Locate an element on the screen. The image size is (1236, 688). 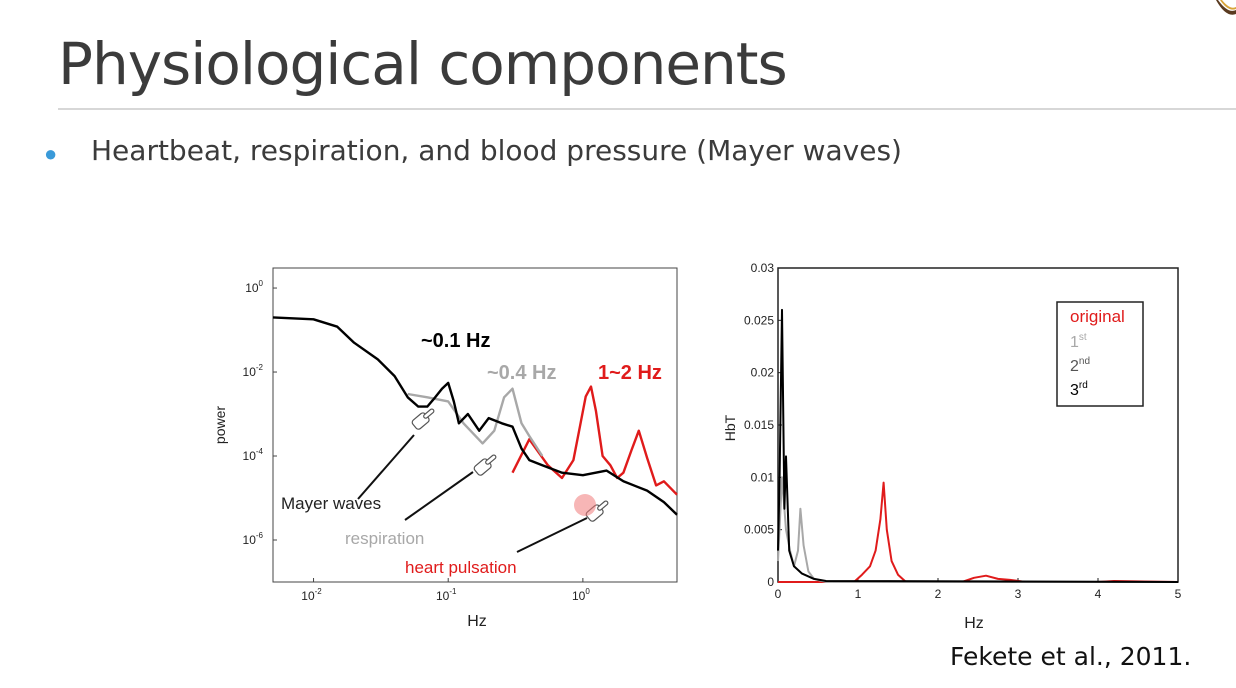
y-axis-label: power is located at coordinates (220, 425).